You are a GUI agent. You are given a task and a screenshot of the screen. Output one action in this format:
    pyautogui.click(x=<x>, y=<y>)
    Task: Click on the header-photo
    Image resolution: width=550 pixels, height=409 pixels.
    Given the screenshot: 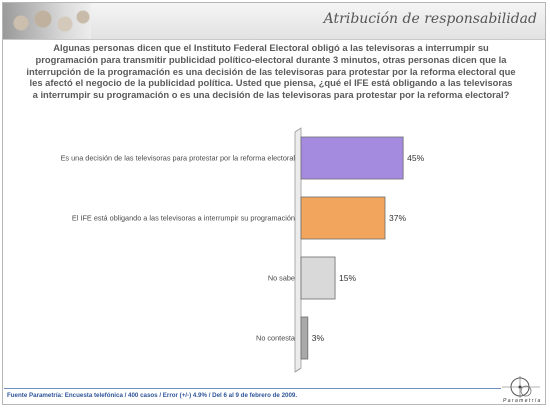 What is the action you would take?
    pyautogui.click(x=47, y=21)
    